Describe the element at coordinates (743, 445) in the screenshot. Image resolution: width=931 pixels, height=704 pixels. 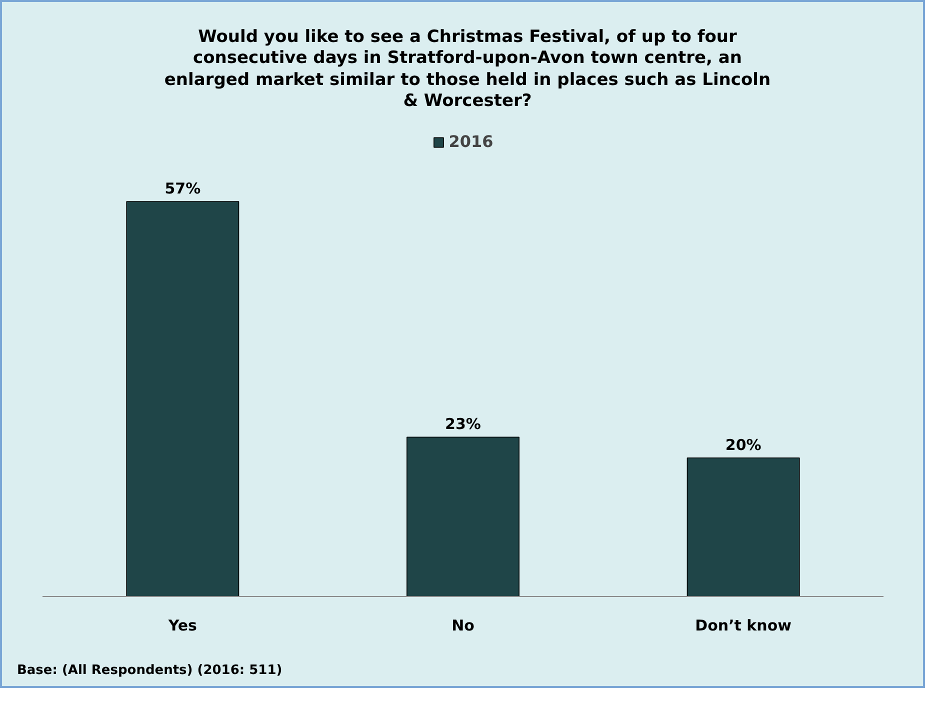
I see `data-label: 20%` at that location.